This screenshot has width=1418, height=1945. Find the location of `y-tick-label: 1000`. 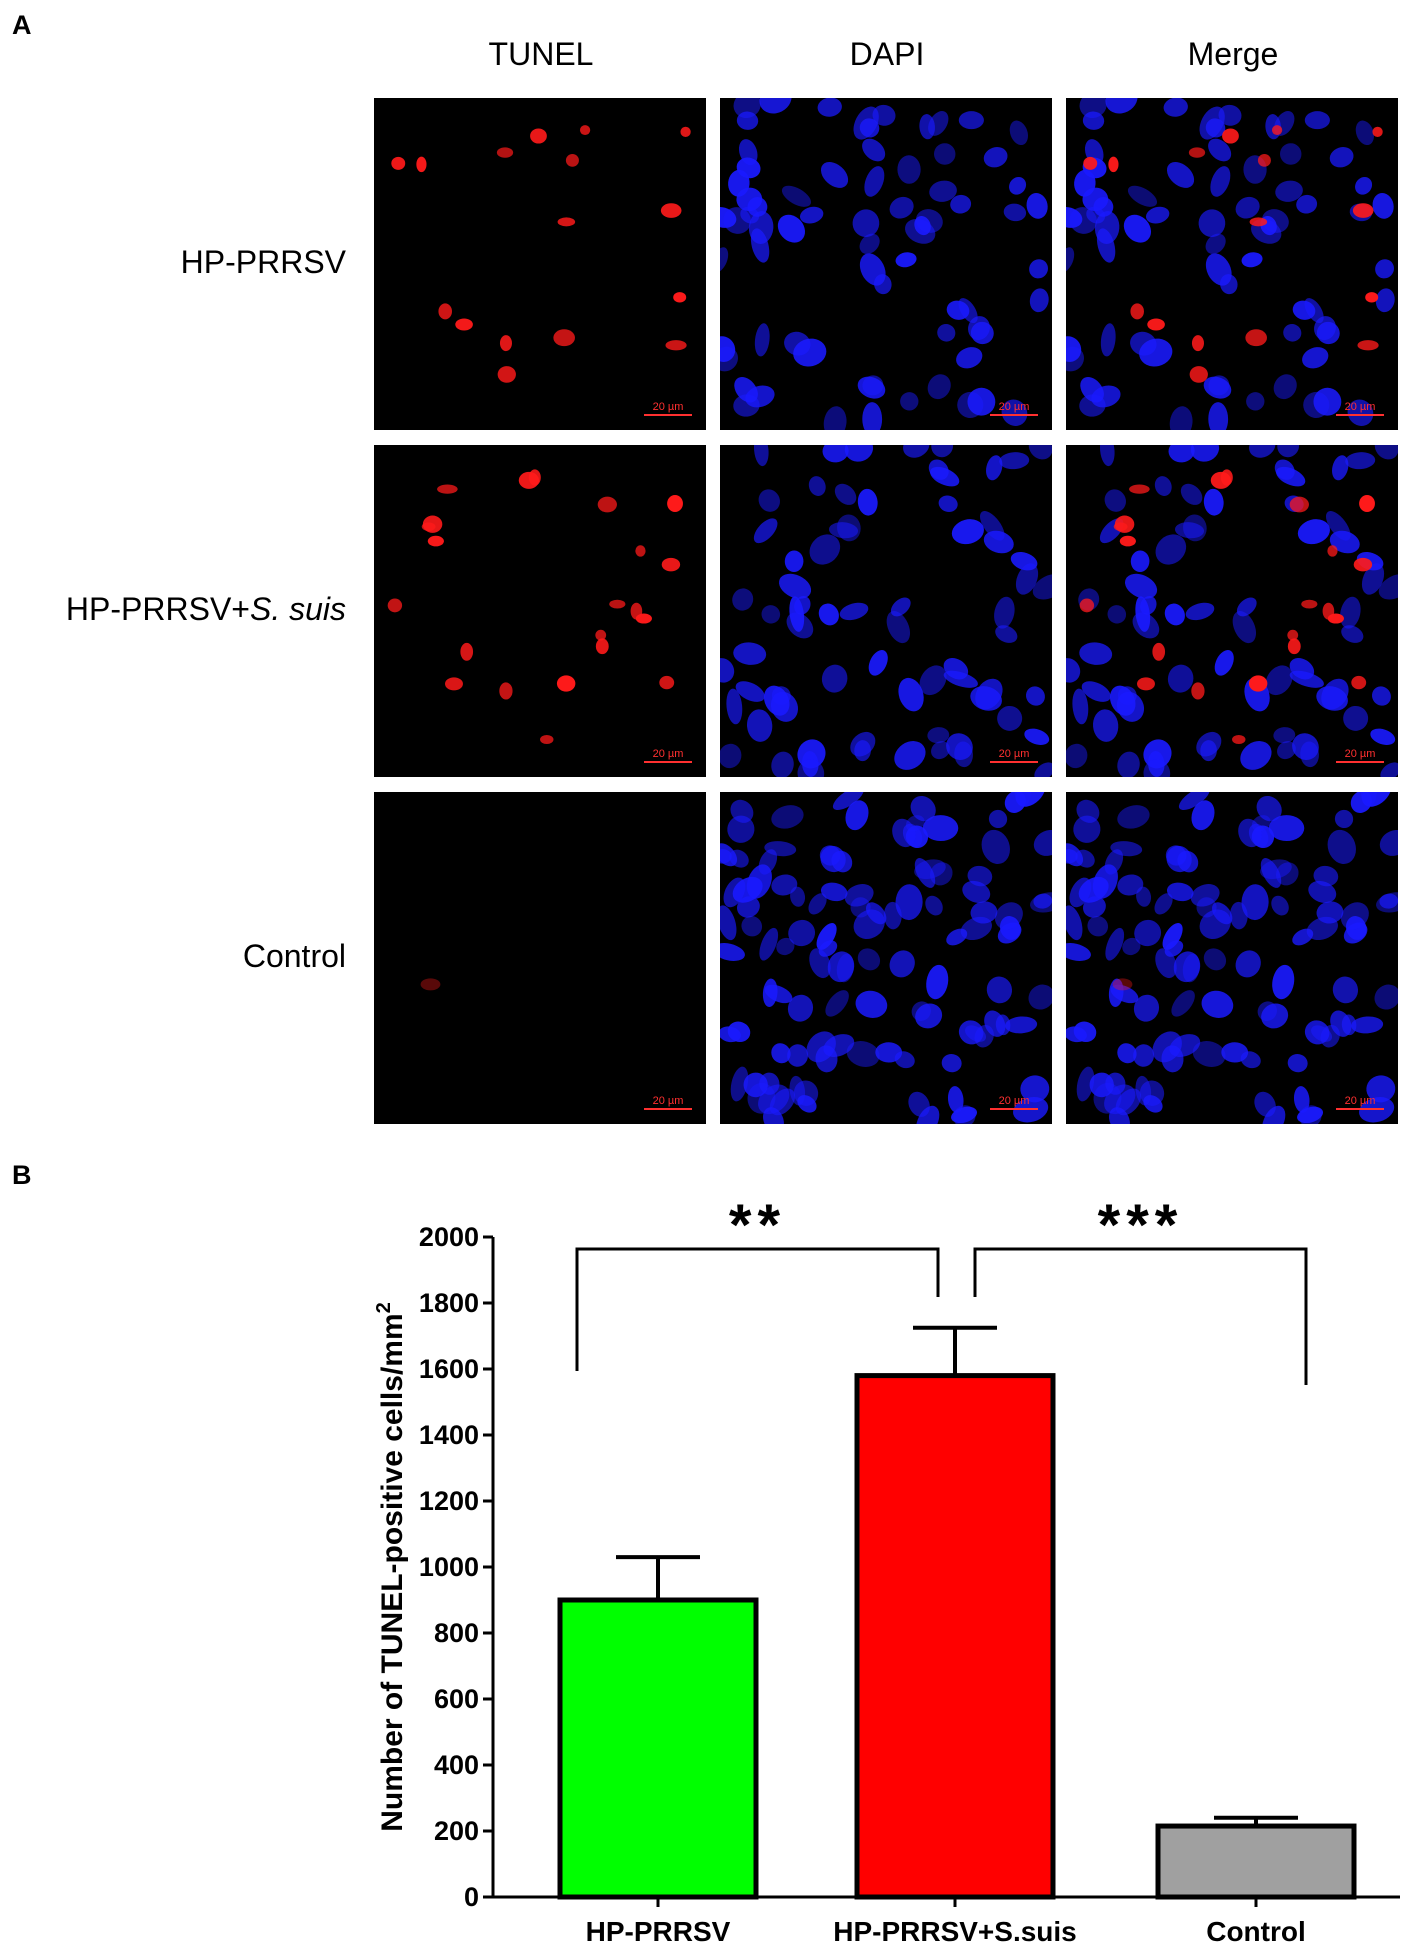

y-tick-label: 1000 is located at coordinates (449, 1567).